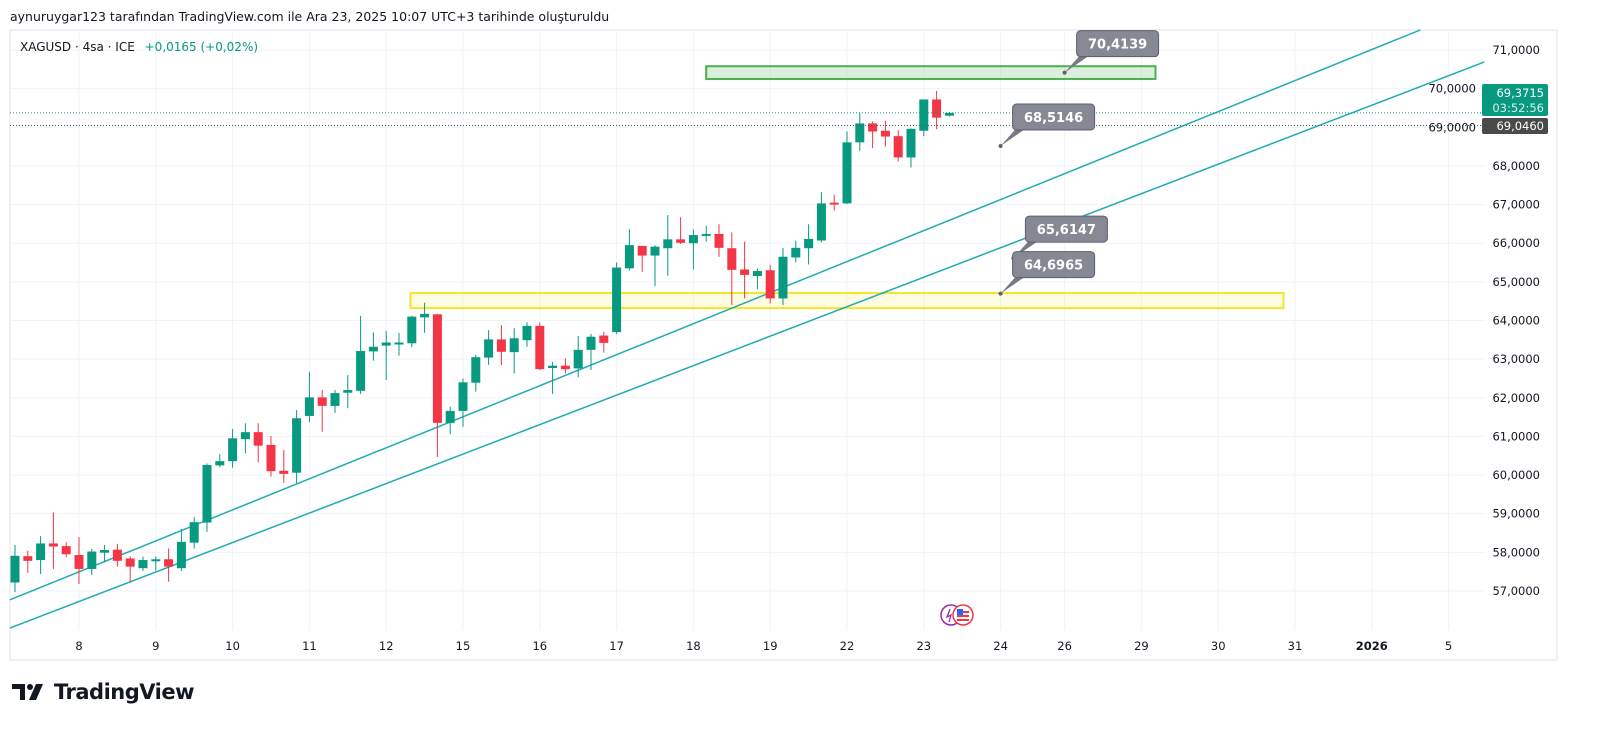 Image resolution: width=1600 pixels, height=741 pixels. I want to click on symbol-legend: XAGUSD · 4sa · ICE +0,0165 (+0,02%), so click(139, 47).